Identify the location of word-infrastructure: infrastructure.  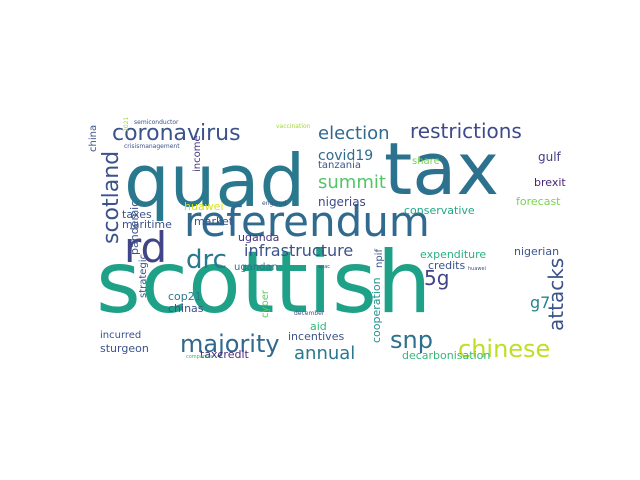
(298, 250).